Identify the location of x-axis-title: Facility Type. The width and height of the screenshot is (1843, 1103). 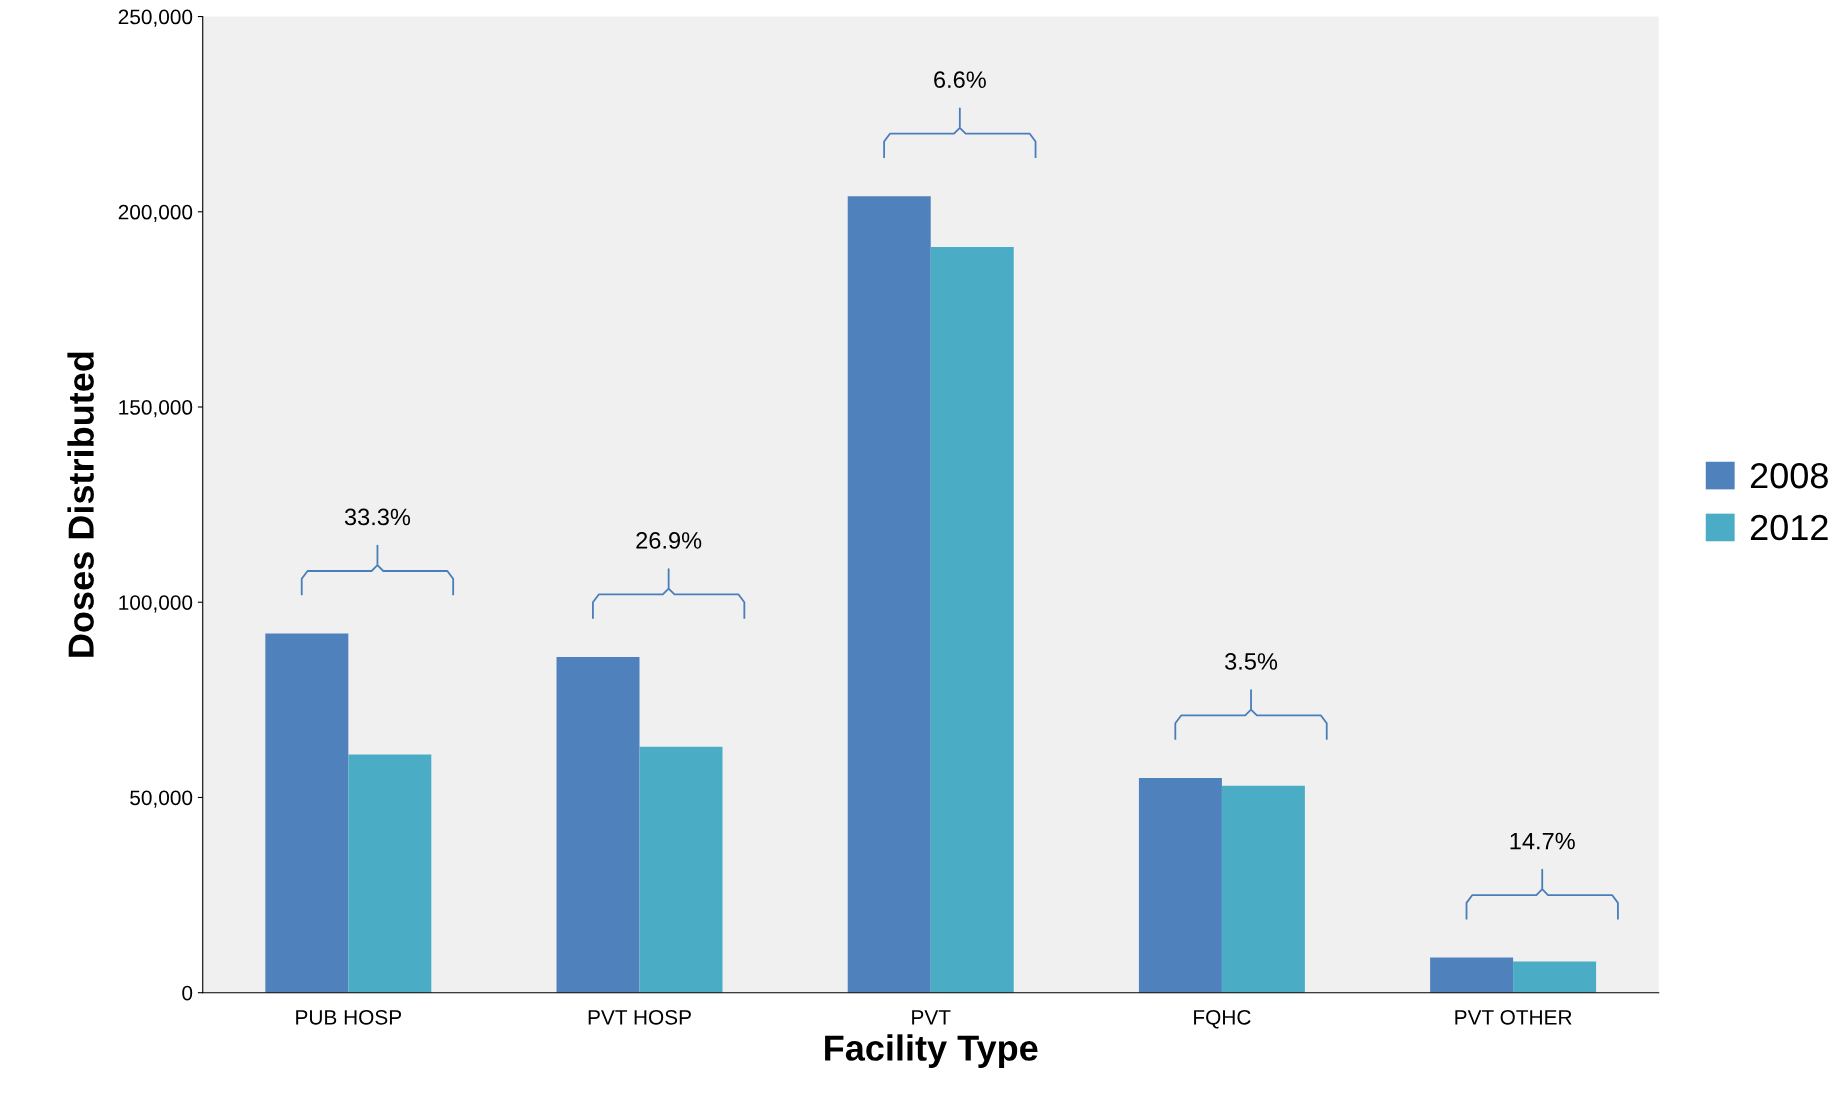
(931, 1051).